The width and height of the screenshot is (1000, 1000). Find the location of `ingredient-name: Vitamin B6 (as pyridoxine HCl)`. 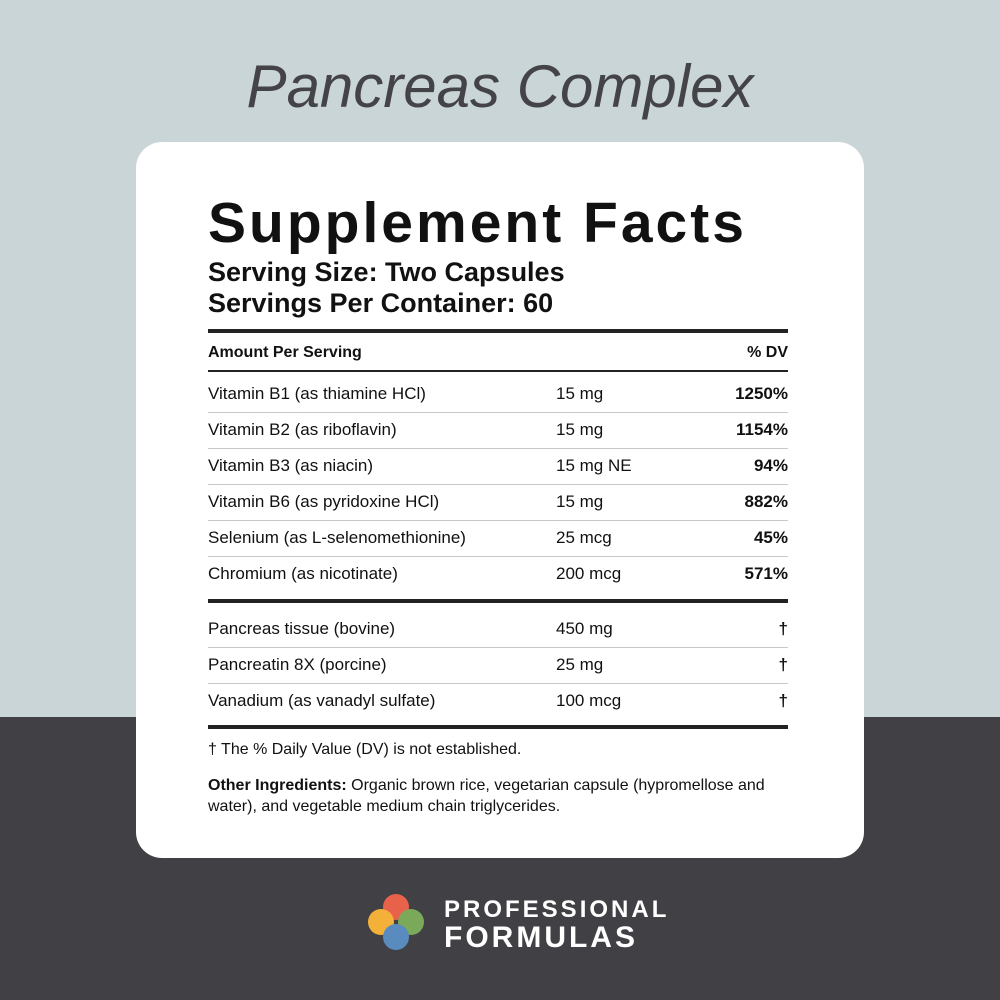

ingredient-name: Vitamin B6 (as pyridoxine HCl) is located at coordinates (324, 501).